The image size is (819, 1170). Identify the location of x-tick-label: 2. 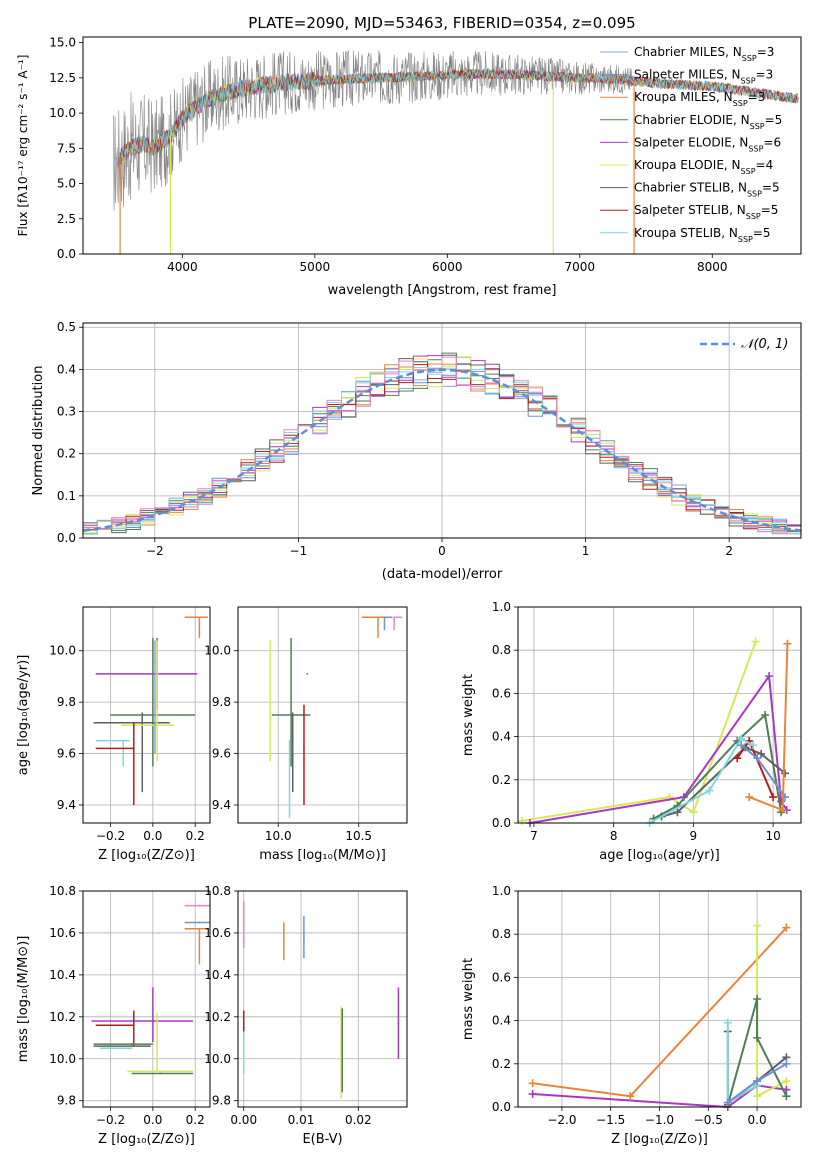
(729, 551).